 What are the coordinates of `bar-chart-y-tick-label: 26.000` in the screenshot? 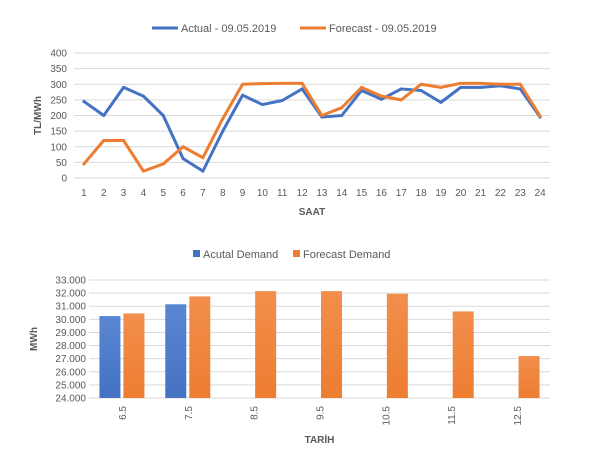 It's located at (70, 372).